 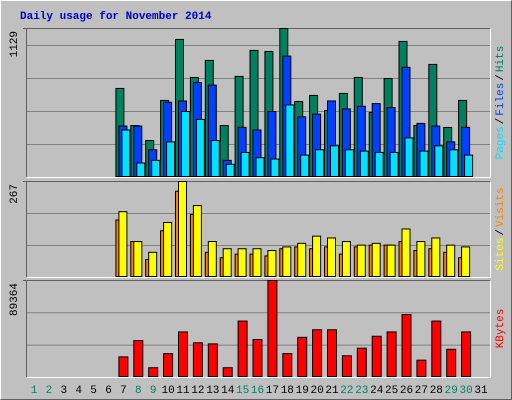 I want to click on x-tick-label: 12, so click(x=197, y=391).